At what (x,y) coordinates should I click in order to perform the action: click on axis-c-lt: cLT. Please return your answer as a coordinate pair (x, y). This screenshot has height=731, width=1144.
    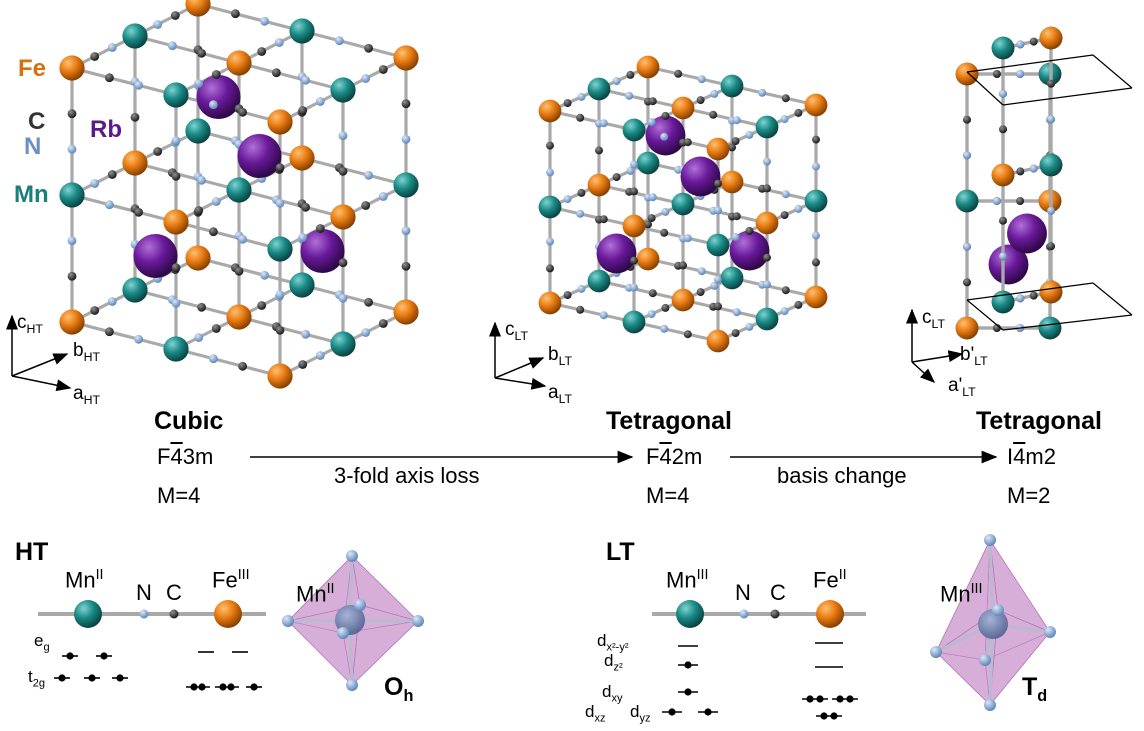
    Looking at the image, I should click on (516, 331).